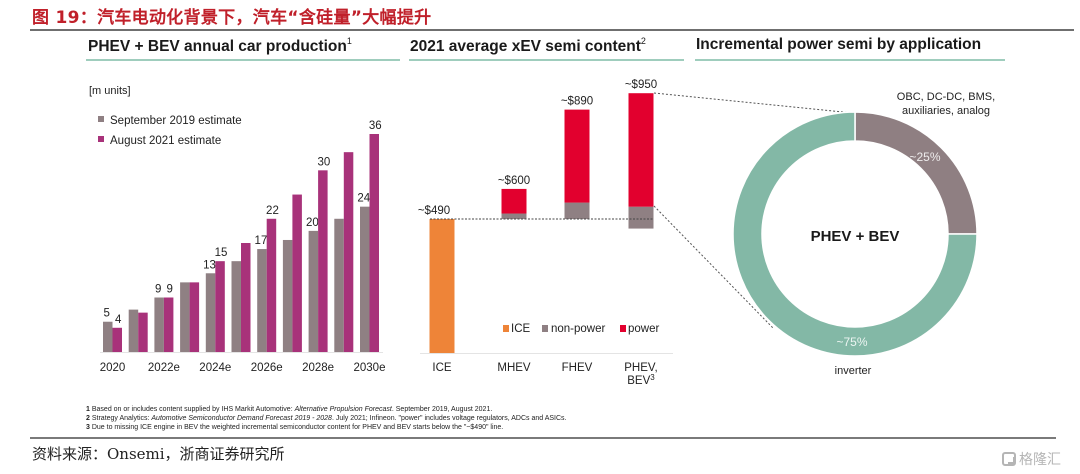 This screenshot has width=1080, height=474. I want to click on donut-center-label: PHEV + BEV, so click(855, 236).